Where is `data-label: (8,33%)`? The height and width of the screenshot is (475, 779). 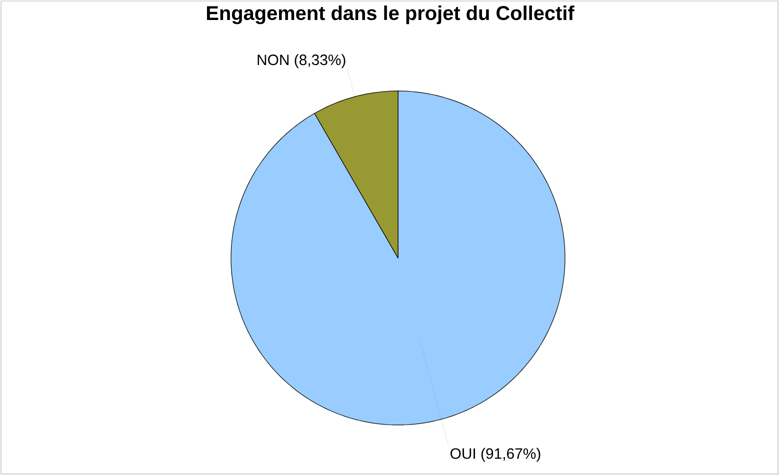
data-label: (8,33%) is located at coordinates (320, 61).